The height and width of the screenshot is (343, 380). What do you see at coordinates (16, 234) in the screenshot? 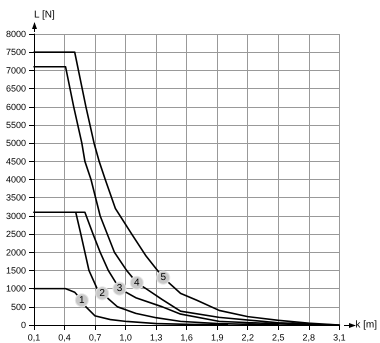
I see `y-tick-label: 2500` at bounding box center [16, 234].